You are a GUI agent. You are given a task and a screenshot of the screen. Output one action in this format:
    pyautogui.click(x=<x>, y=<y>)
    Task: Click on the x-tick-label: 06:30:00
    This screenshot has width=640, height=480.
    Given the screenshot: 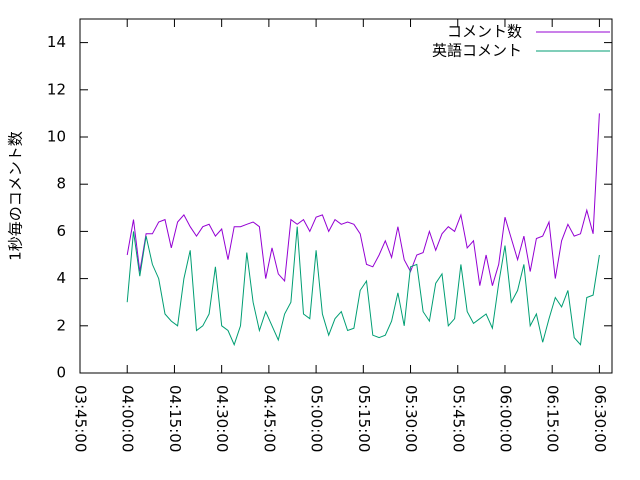 What is the action you would take?
    pyautogui.click(x=600, y=418)
    